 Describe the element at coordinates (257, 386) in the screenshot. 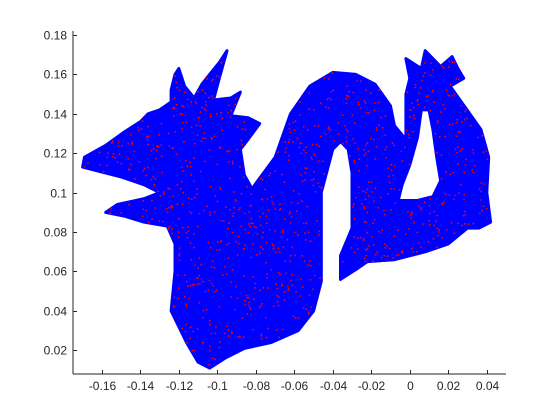

I see `x-tick-label: -0.08` at that location.